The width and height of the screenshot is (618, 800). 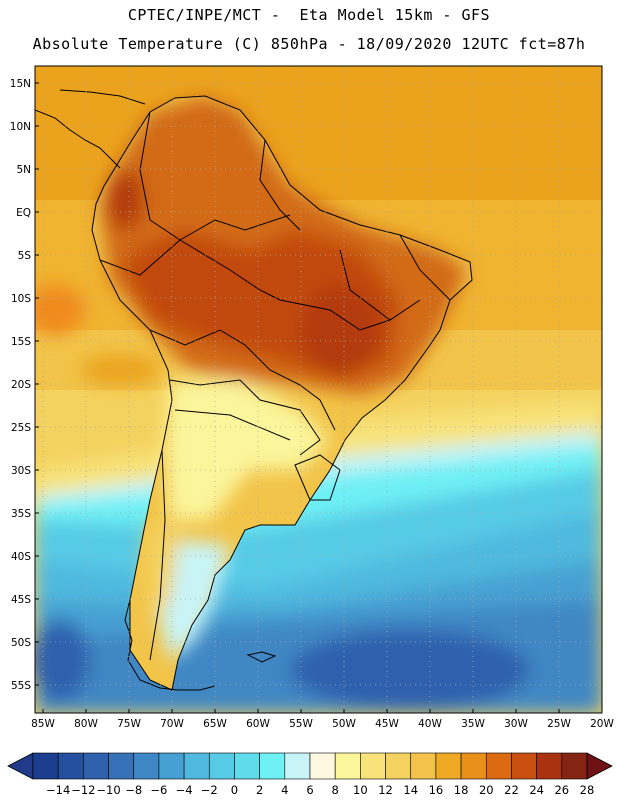 I want to click on lat-label: 35S, so click(x=21, y=514).